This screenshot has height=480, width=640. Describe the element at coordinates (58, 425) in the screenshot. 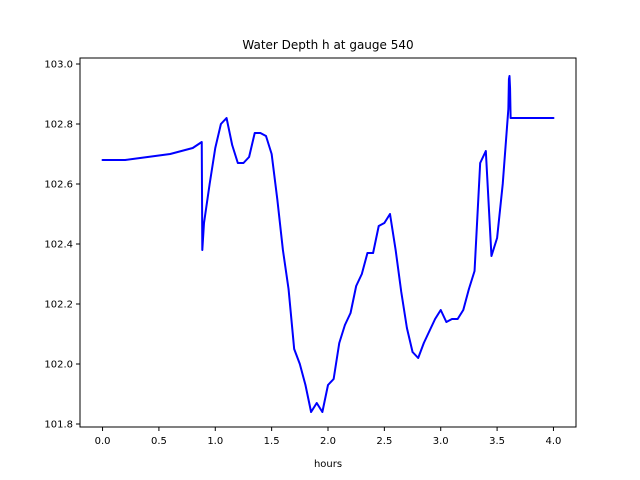

I see `y-tick-label: 101.8` at that location.